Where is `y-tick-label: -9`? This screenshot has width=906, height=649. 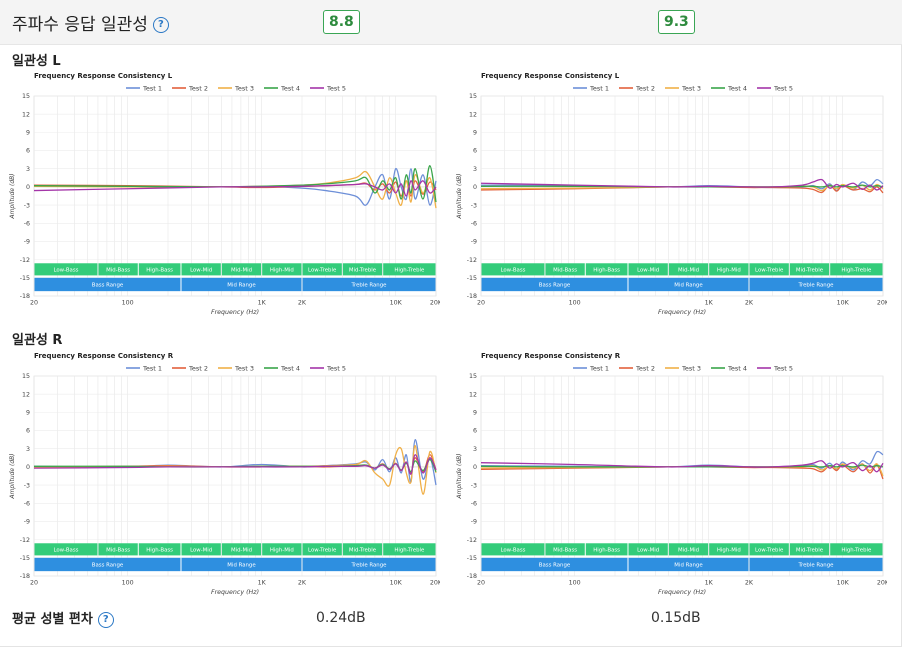
y-tick-label: -9 is located at coordinates (474, 242).